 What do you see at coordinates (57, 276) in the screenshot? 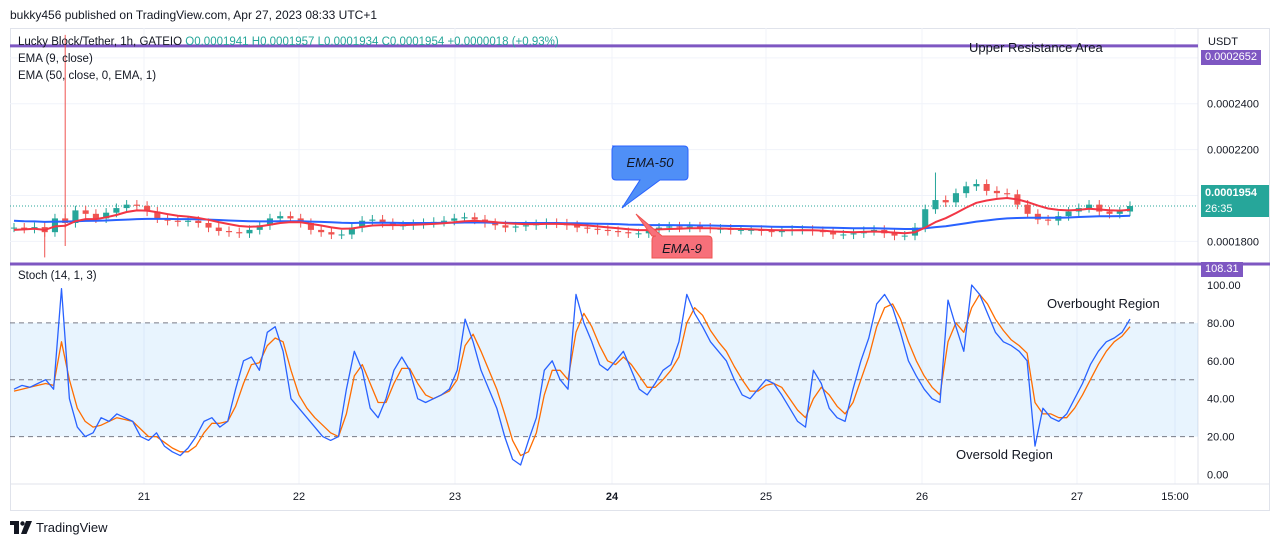
I see `stoch-legend: Stoch (14, 1, 3)` at bounding box center [57, 276].